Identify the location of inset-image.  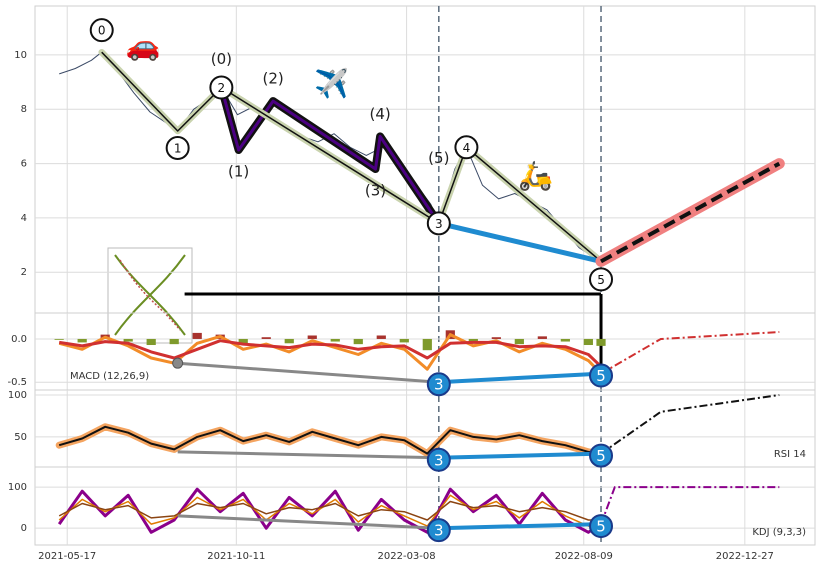
(150, 295).